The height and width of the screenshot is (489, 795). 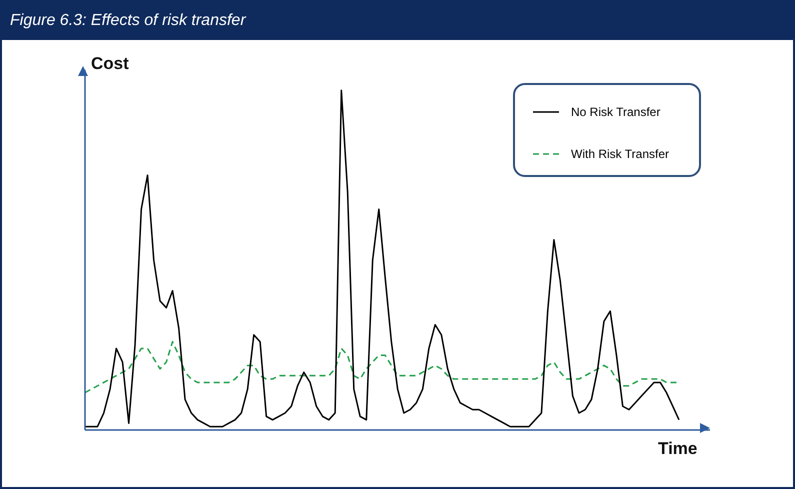 I want to click on legend-label: With Risk Transfer, so click(x=620, y=154).